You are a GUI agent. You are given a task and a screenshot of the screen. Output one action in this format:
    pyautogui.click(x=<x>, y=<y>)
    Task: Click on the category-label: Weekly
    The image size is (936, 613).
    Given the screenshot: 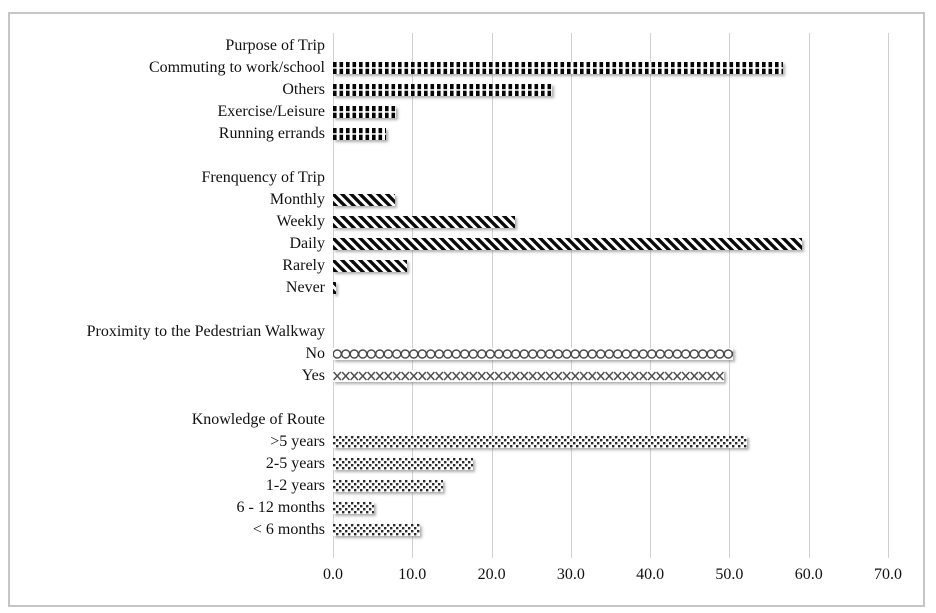 What is the action you would take?
    pyautogui.click(x=300, y=221)
    